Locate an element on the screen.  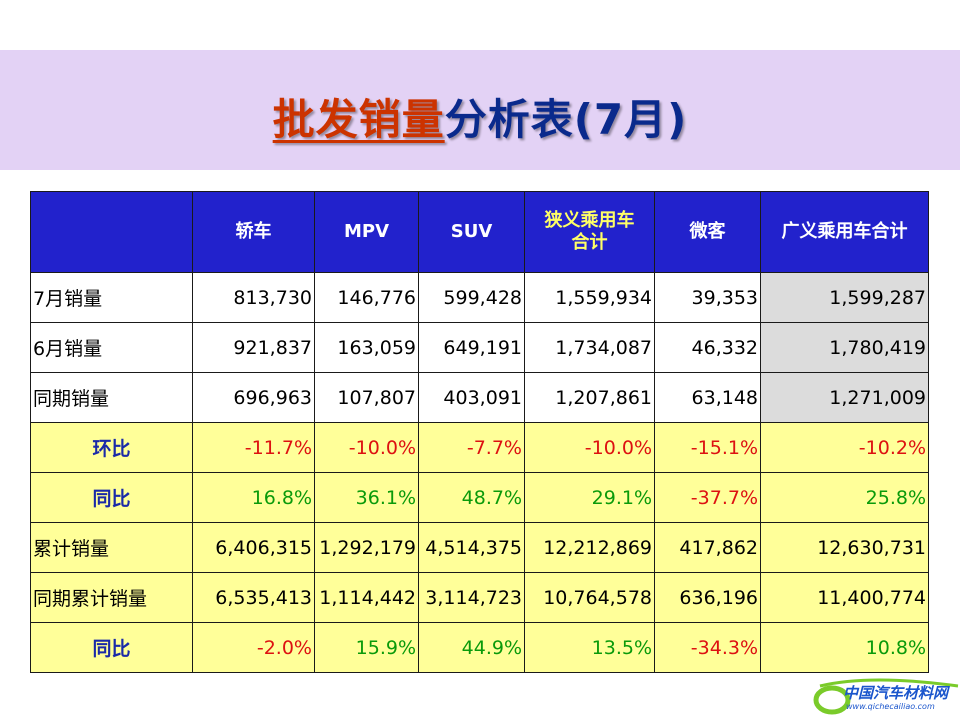
table-cell: 12,212,869 is located at coordinates (589, 547).